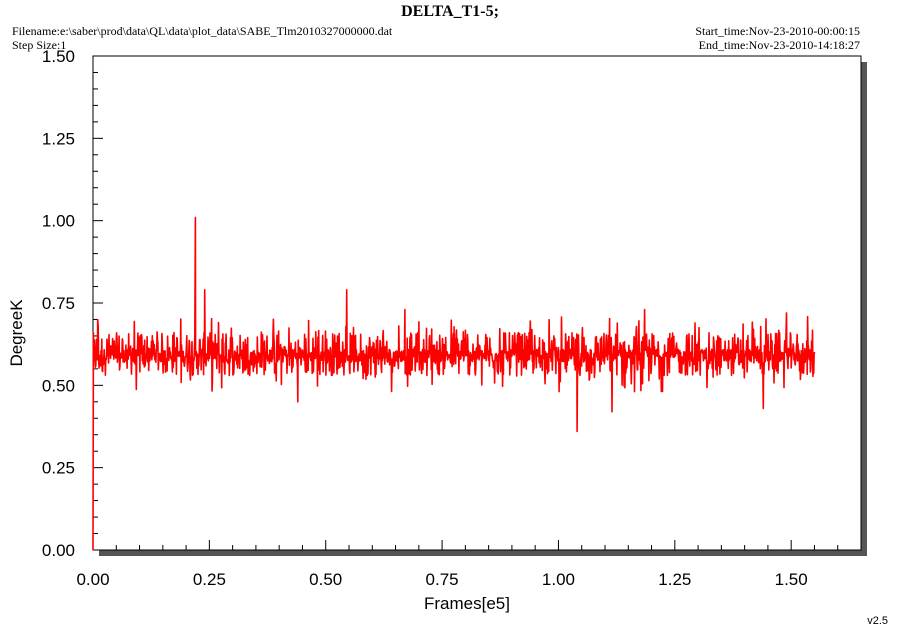 The image size is (900, 630). Describe the element at coordinates (877, 621) in the screenshot. I see `version-label: v2.5` at that location.